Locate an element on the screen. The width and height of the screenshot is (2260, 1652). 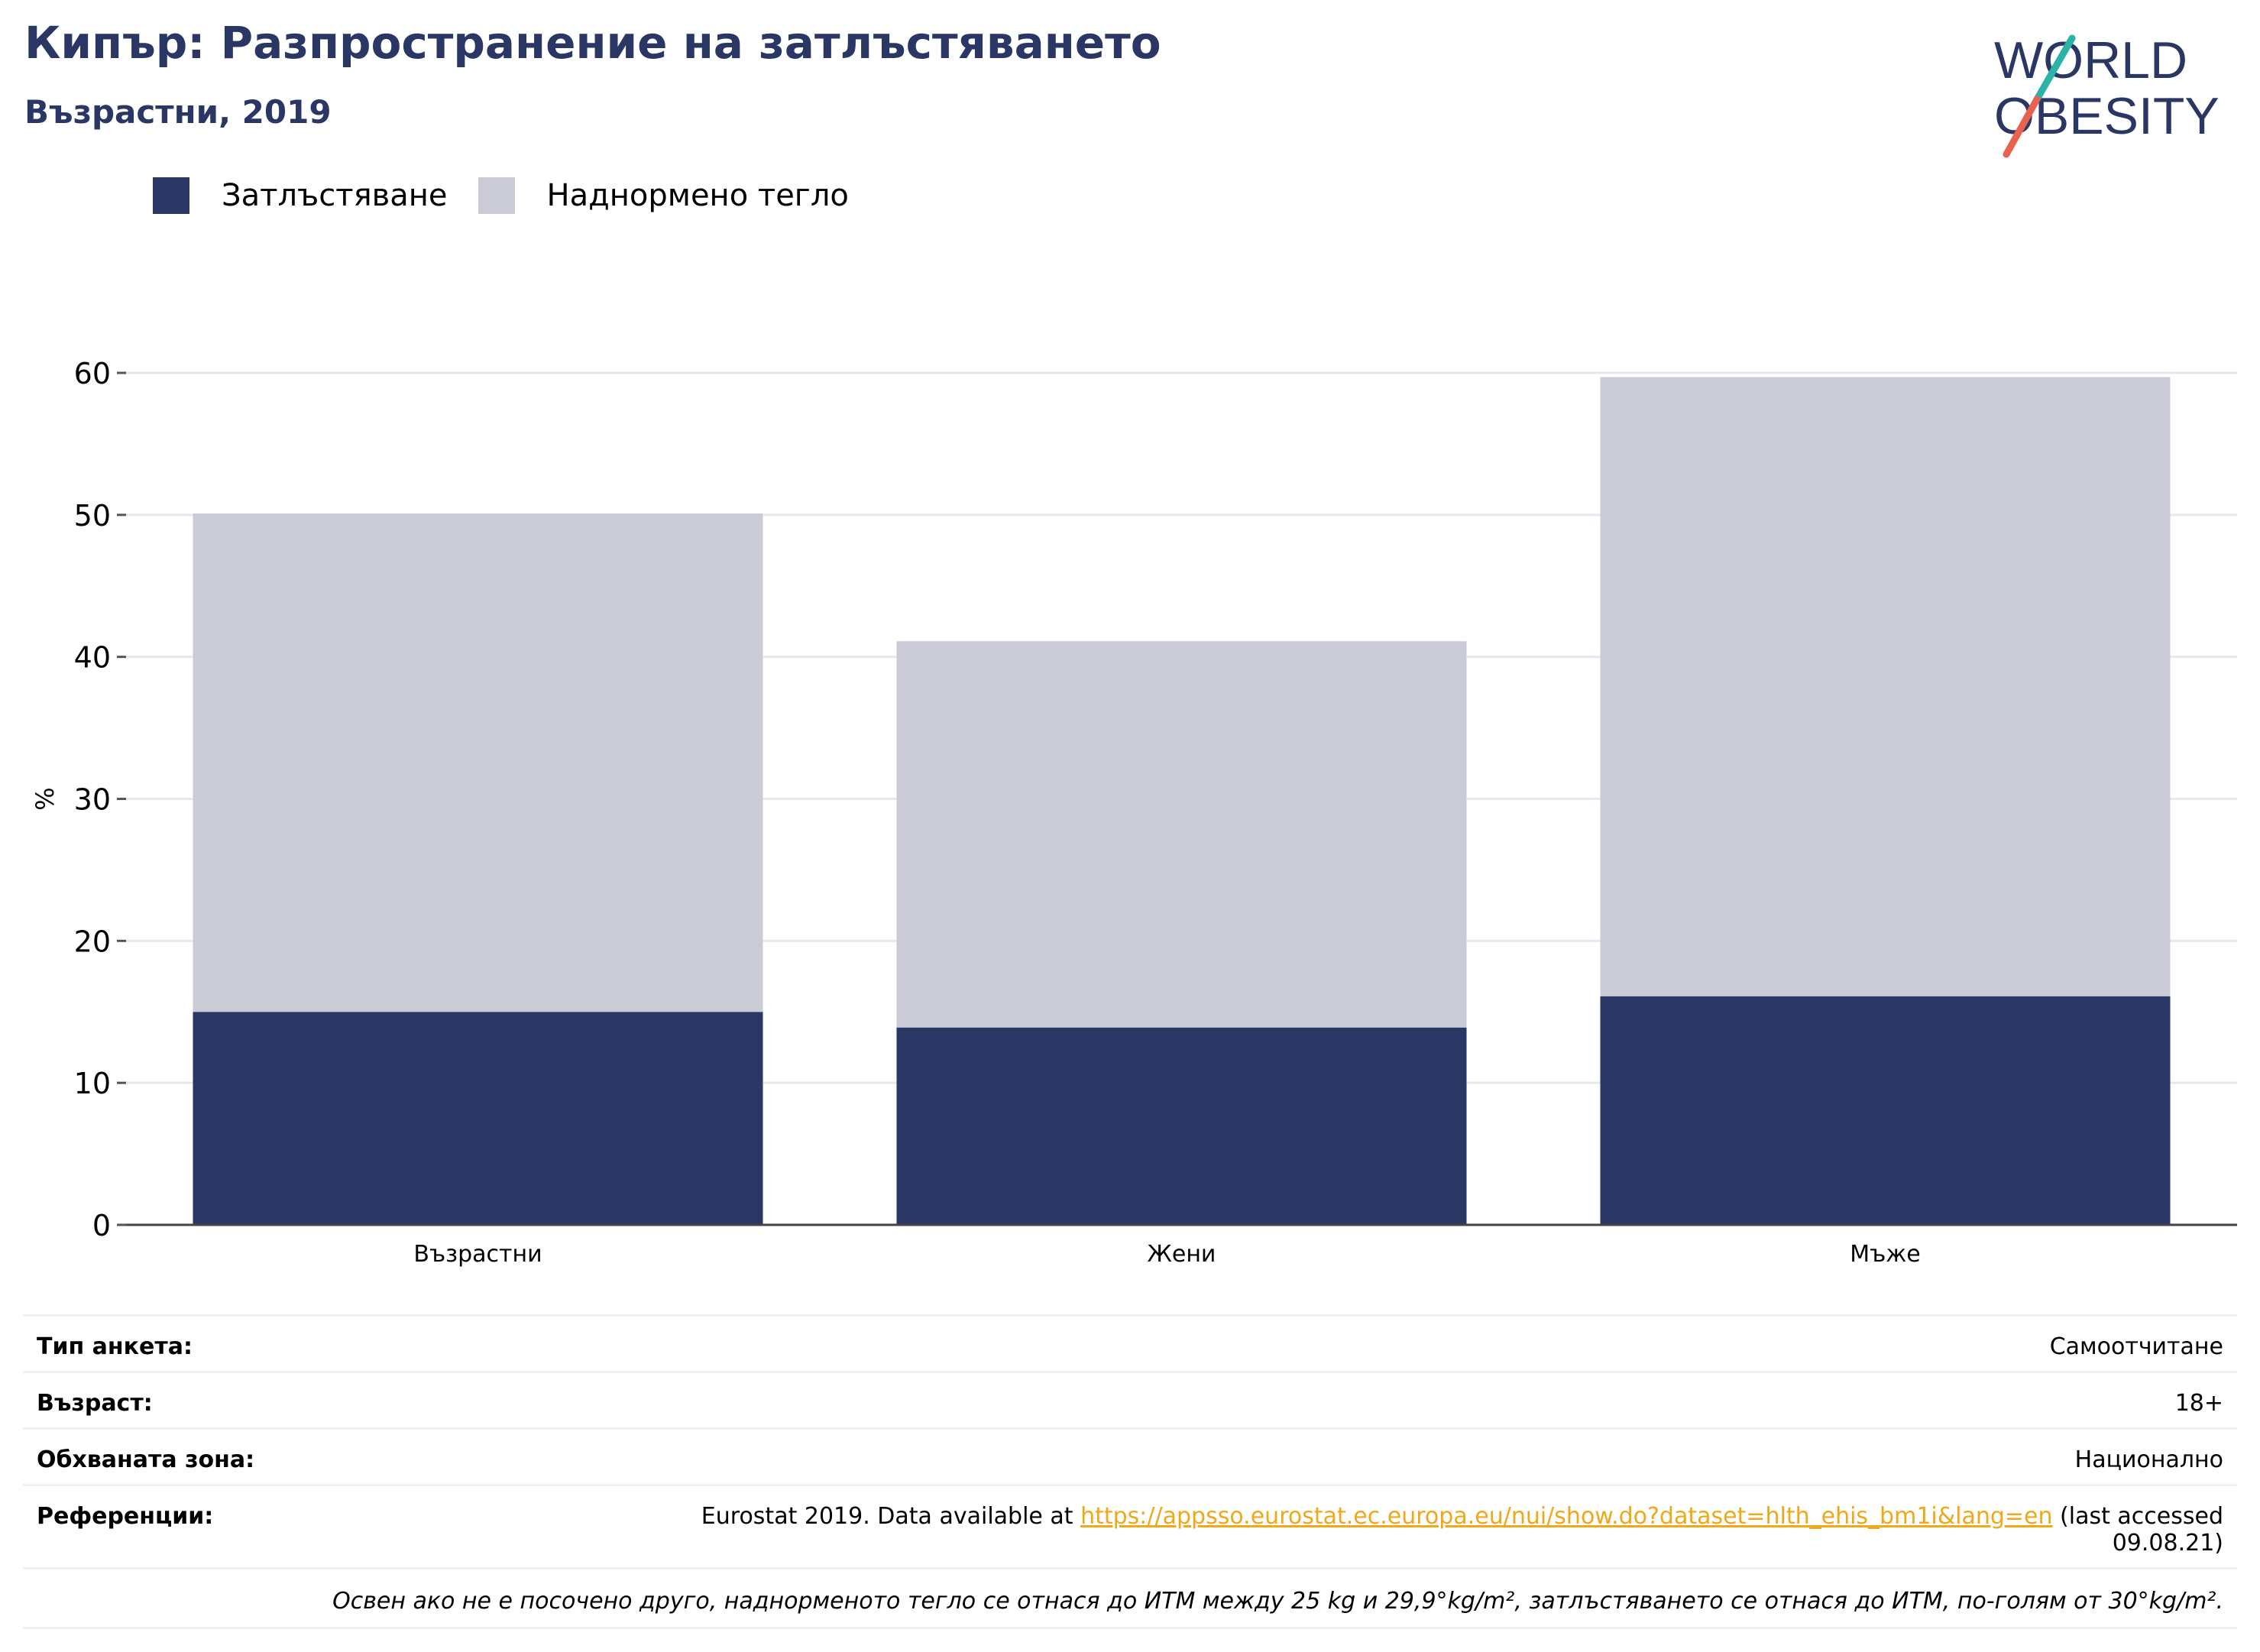
legend-swatch-obesity is located at coordinates (171, 195).